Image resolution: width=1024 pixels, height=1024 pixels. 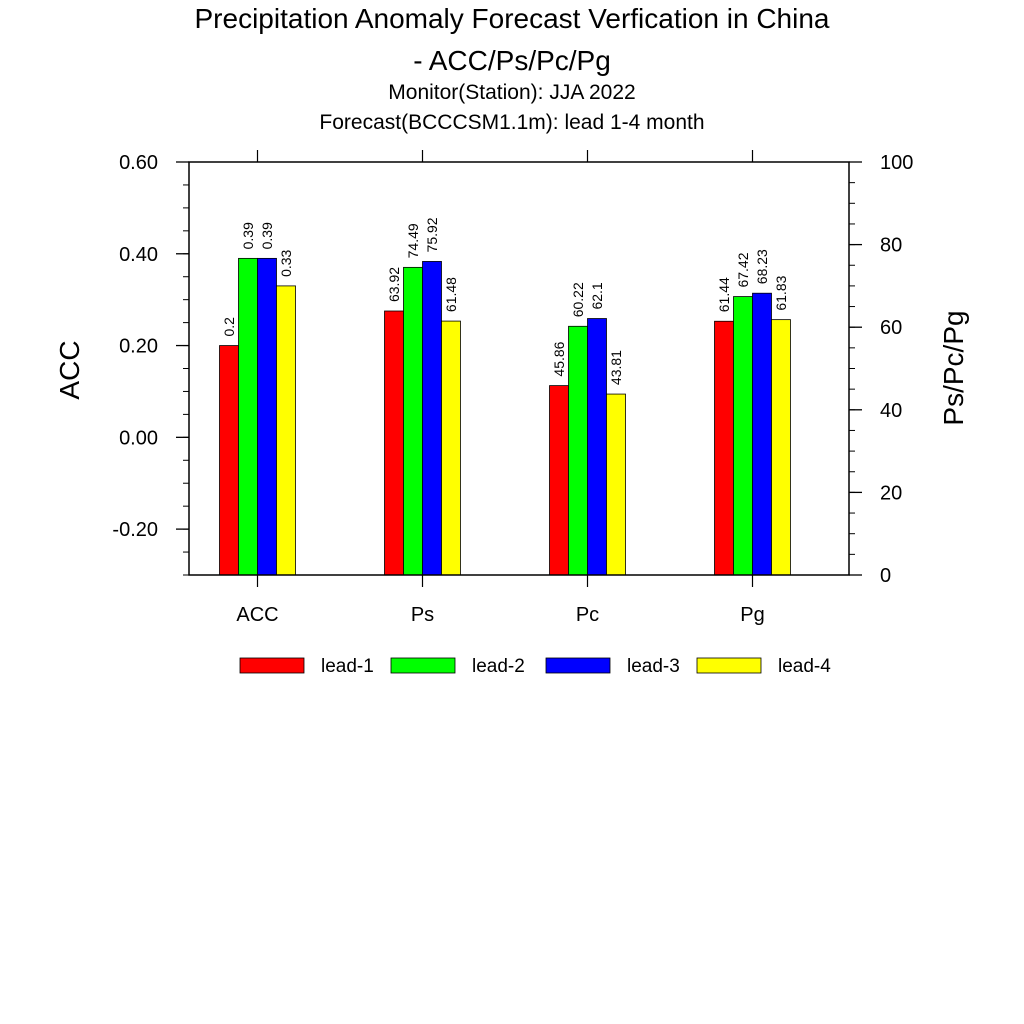 What do you see at coordinates (653, 666) in the screenshot?
I see `legend-label-lead-3: lead-3` at bounding box center [653, 666].